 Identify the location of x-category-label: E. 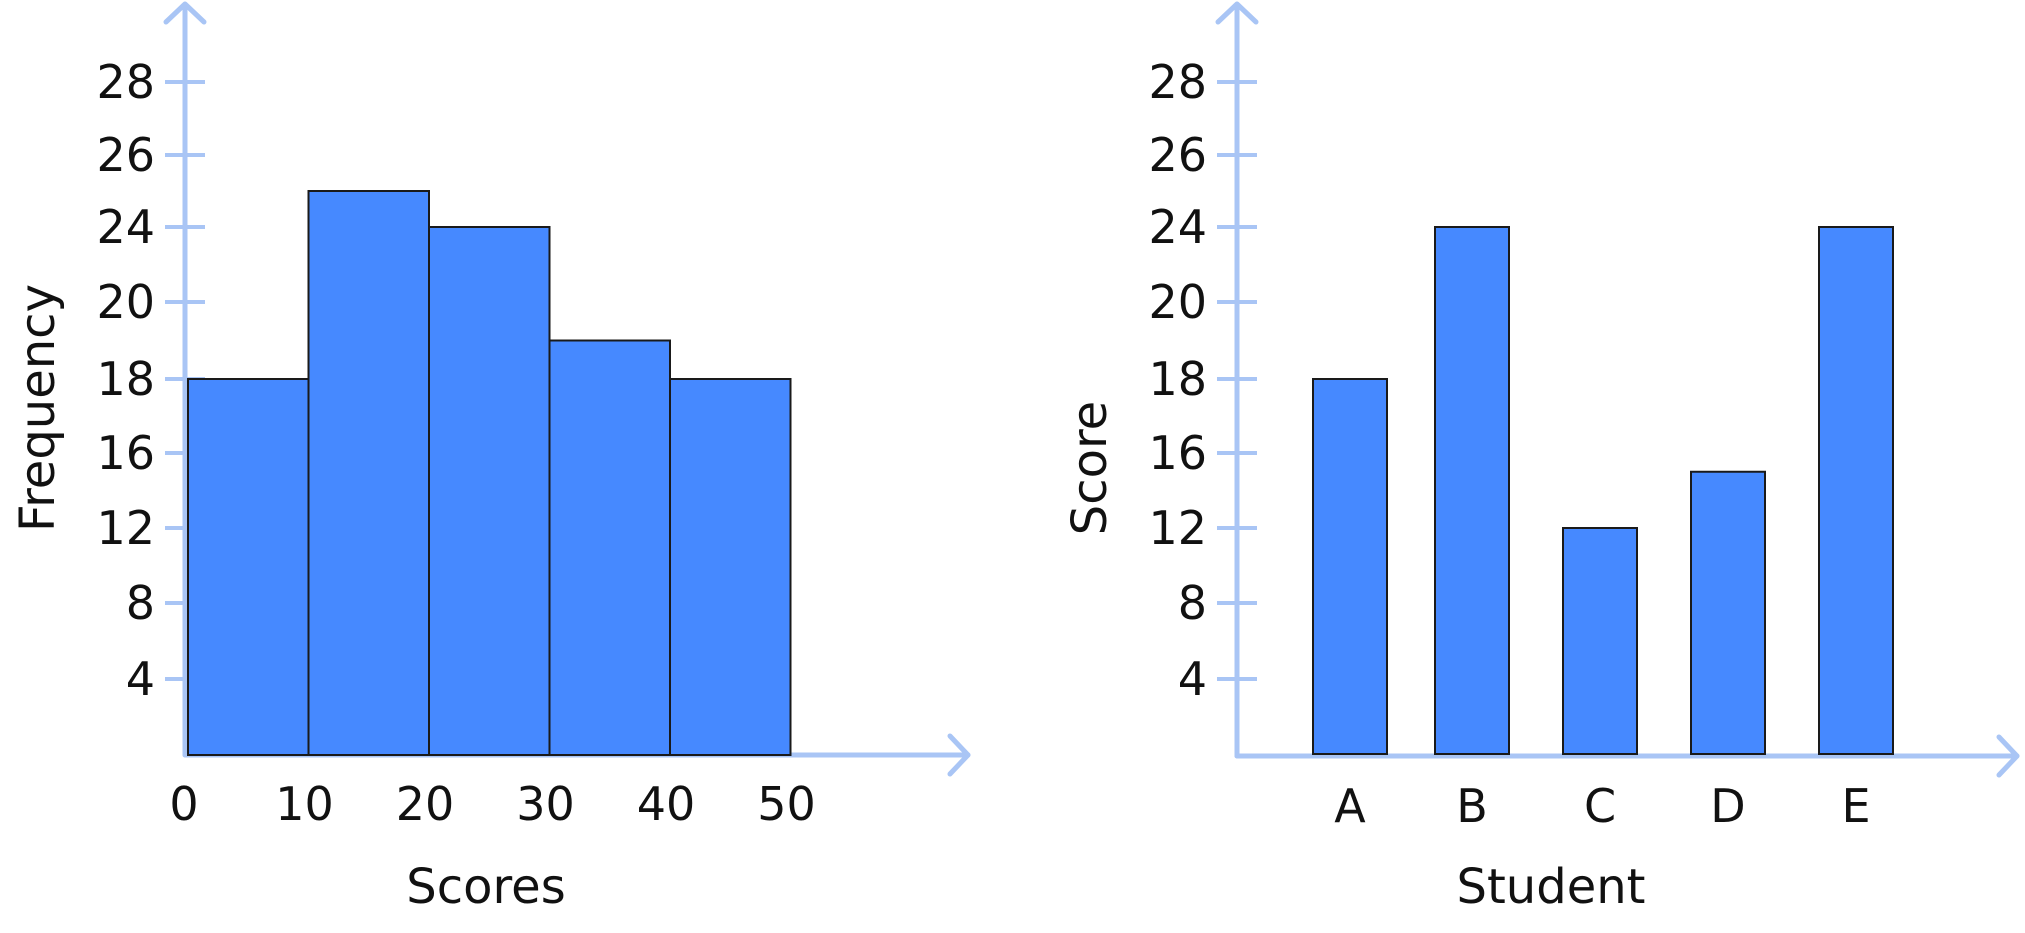
(1855, 806).